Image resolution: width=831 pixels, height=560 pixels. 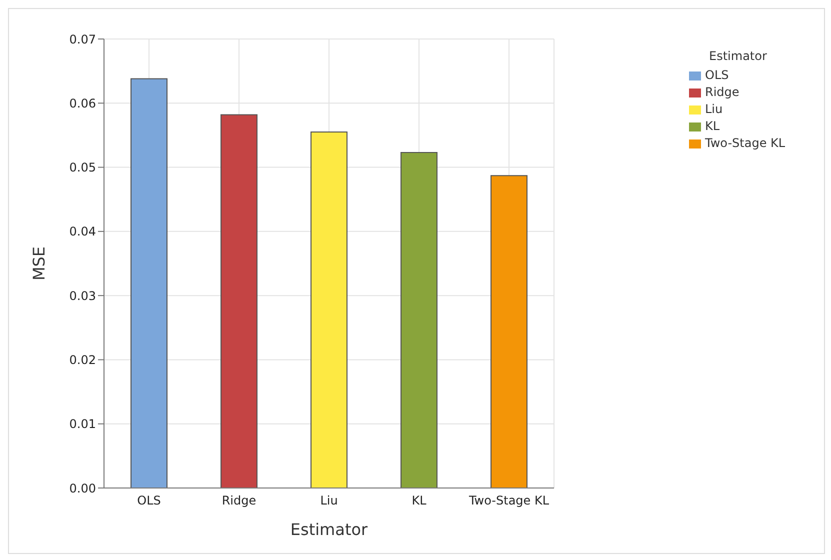 I want to click on y-tick-label: 0.07, so click(x=82, y=39).